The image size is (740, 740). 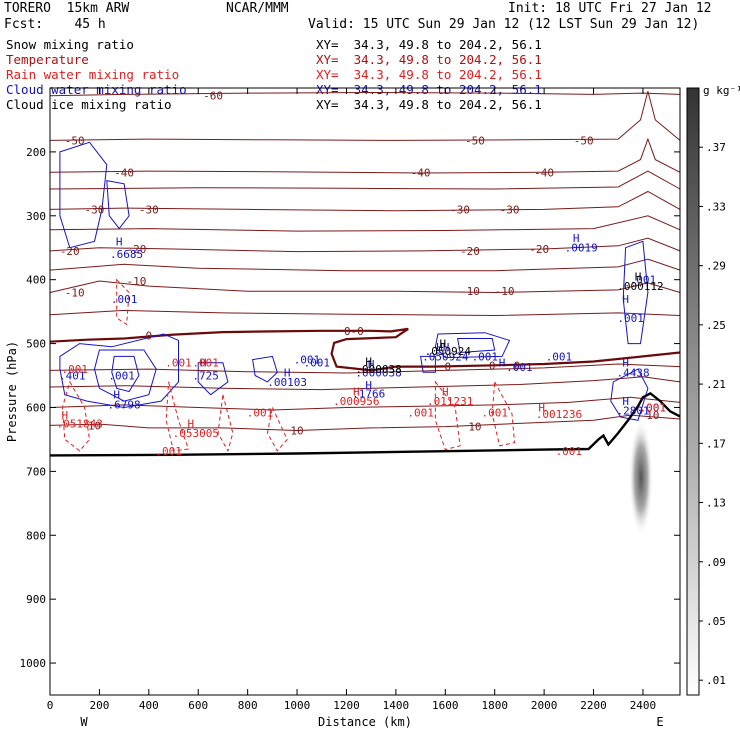 What do you see at coordinates (368, 393) in the screenshot?
I see `cloud-water-label-16: .1766` at bounding box center [368, 393].